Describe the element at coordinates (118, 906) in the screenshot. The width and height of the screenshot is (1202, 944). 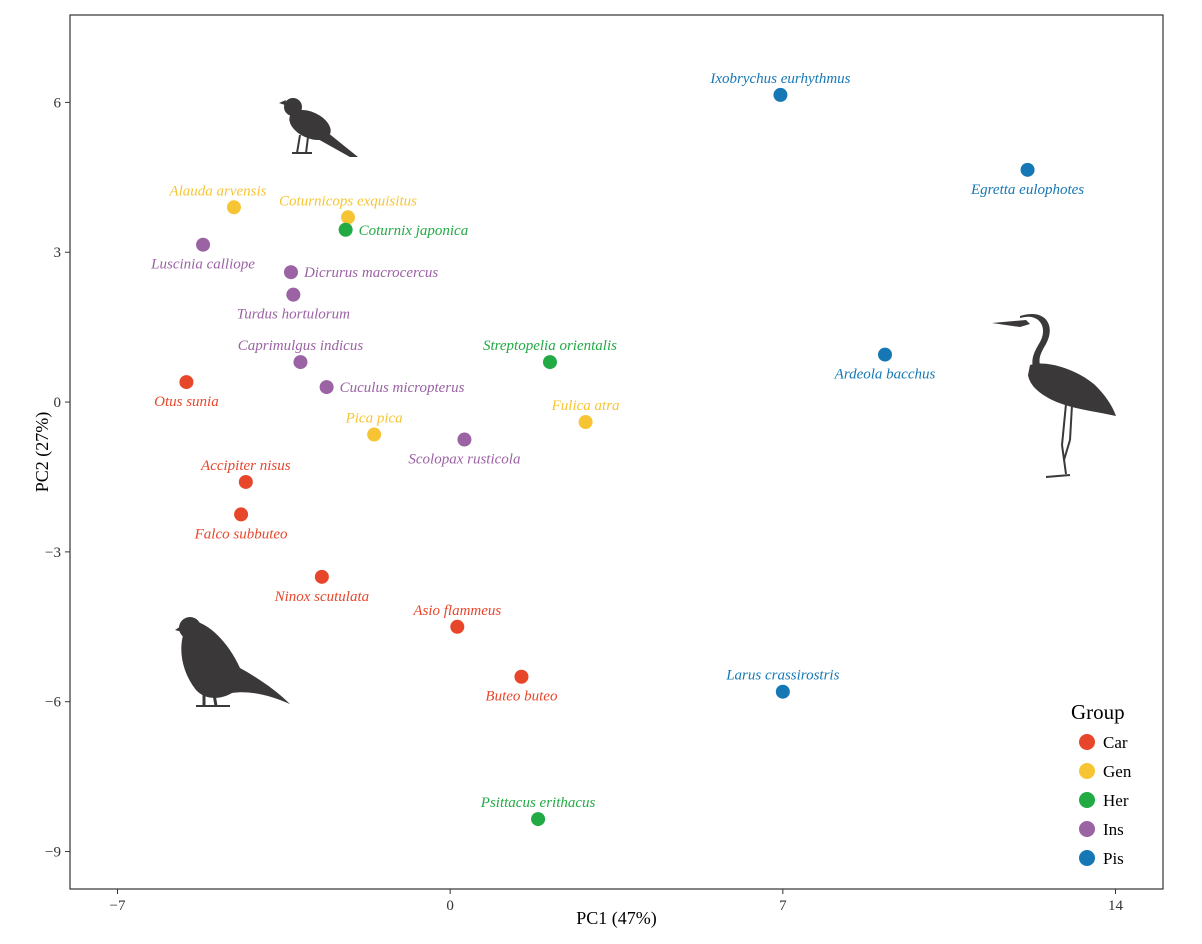
I see `x-tick-label: −7` at that location.